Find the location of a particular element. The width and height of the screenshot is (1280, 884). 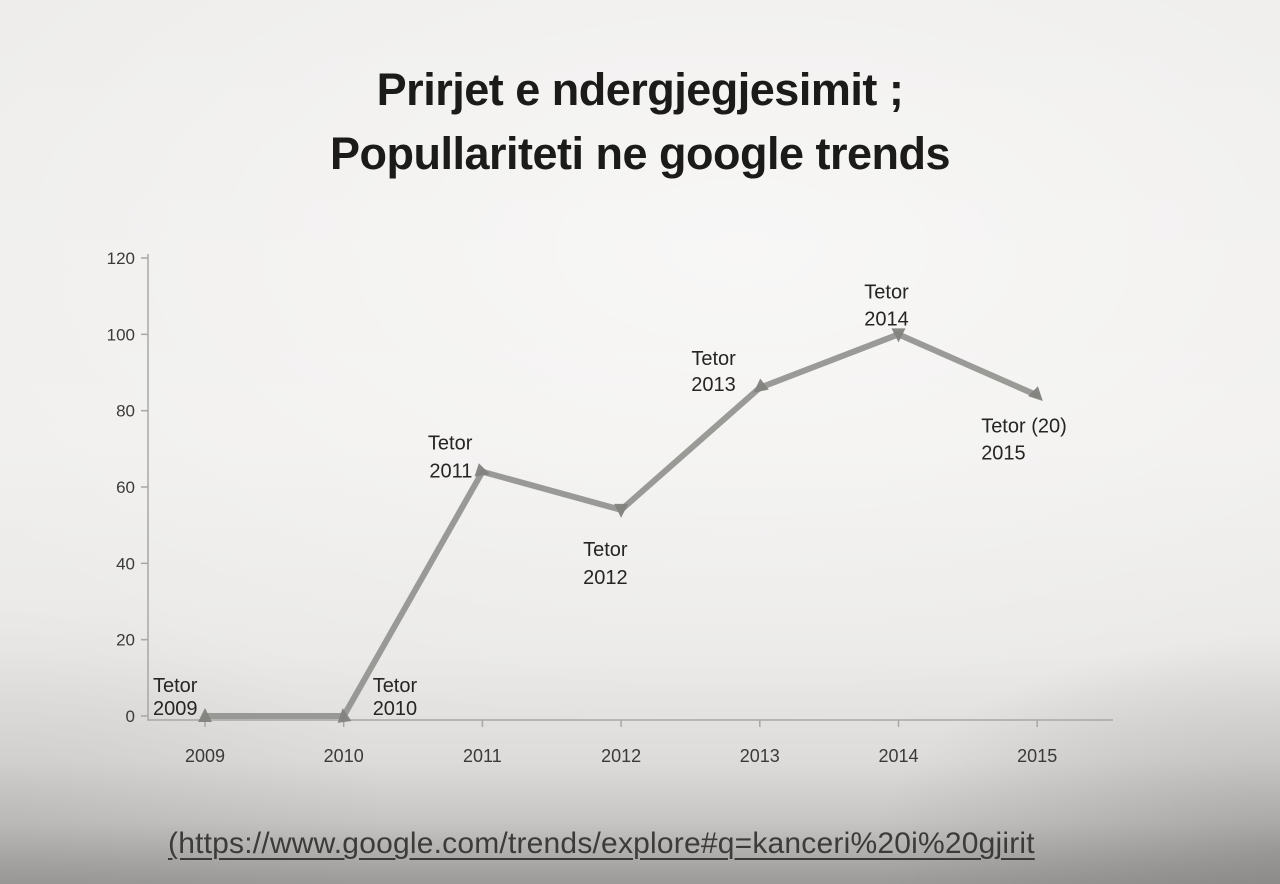

point-label: 2011 is located at coordinates (450, 472).